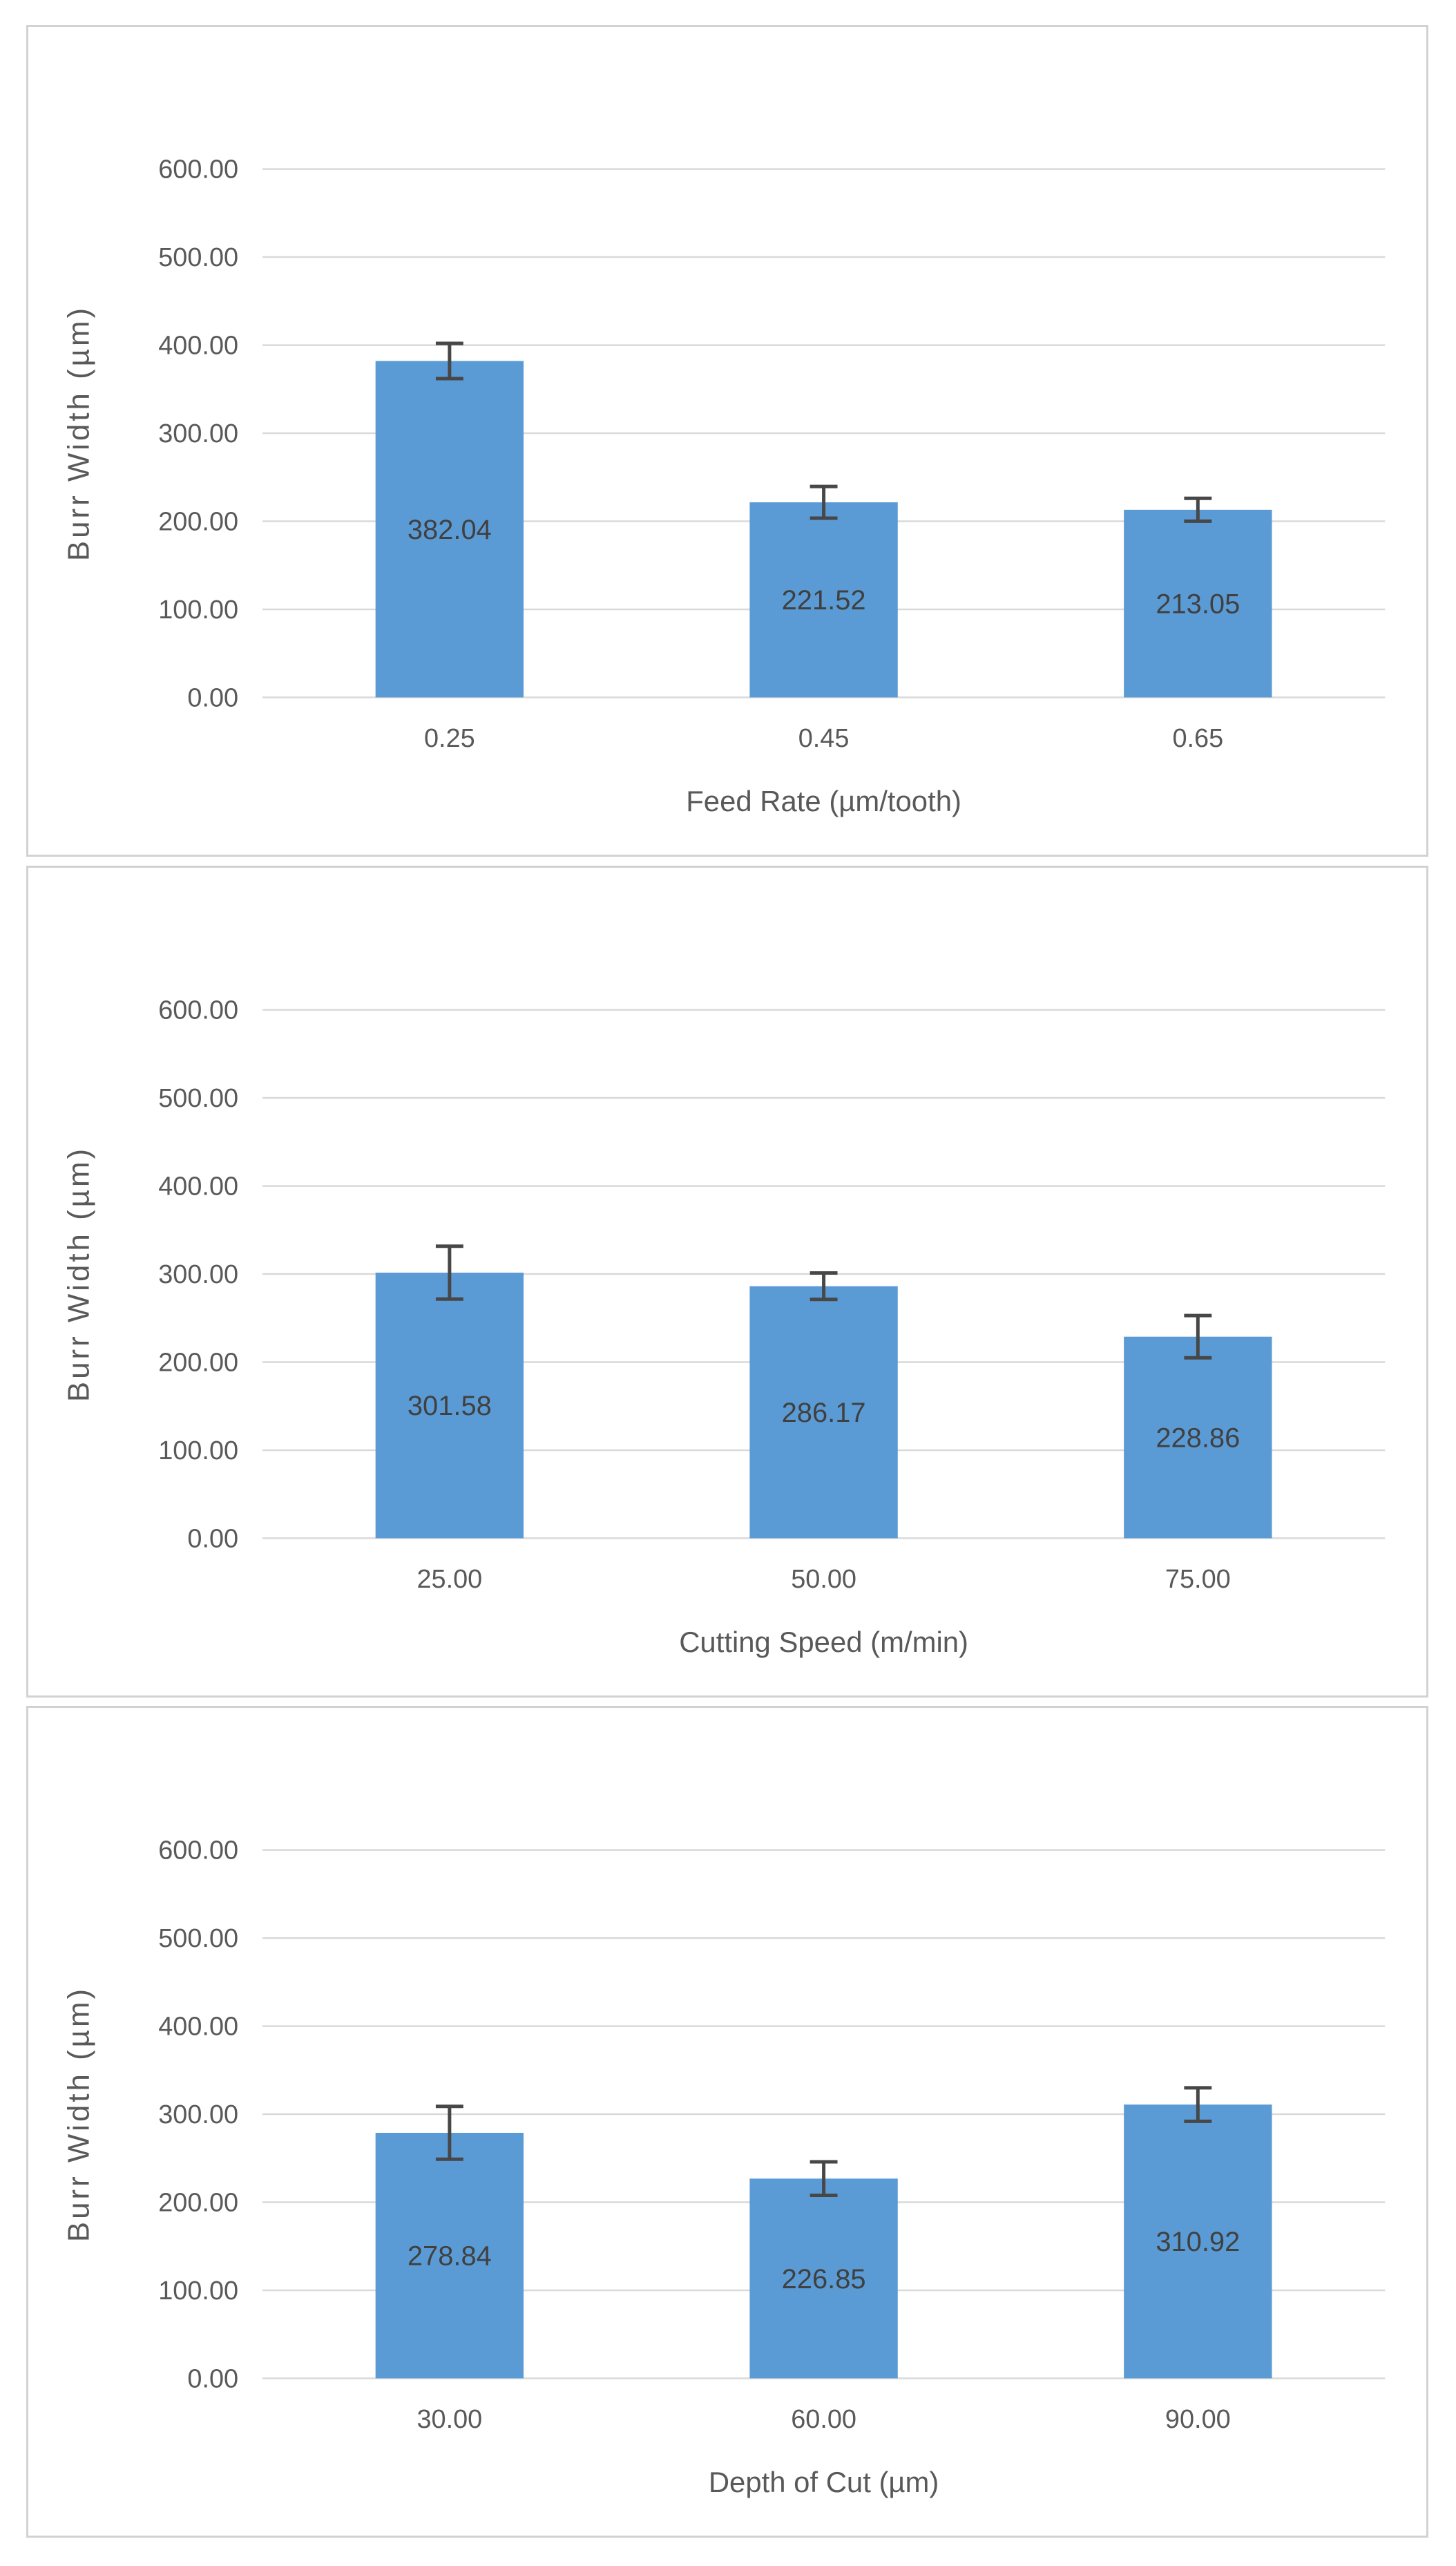 The image size is (1456, 2566). What do you see at coordinates (1197, 738) in the screenshot?
I see `x-axis-tick-label: 0.65` at bounding box center [1197, 738].